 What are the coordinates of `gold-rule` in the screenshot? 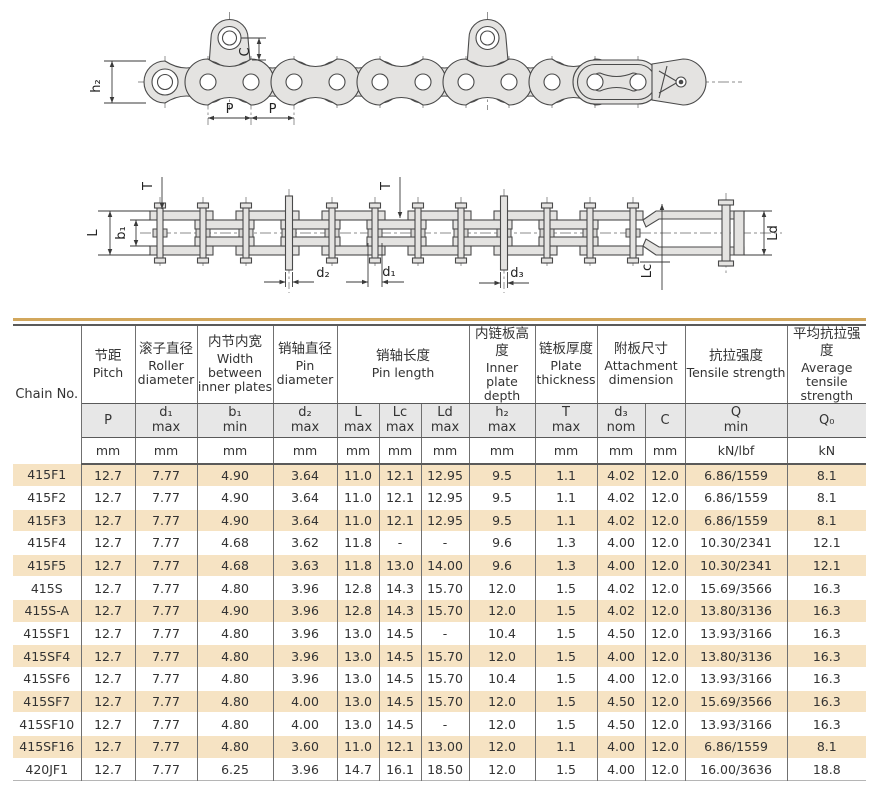 It's located at (439, 319).